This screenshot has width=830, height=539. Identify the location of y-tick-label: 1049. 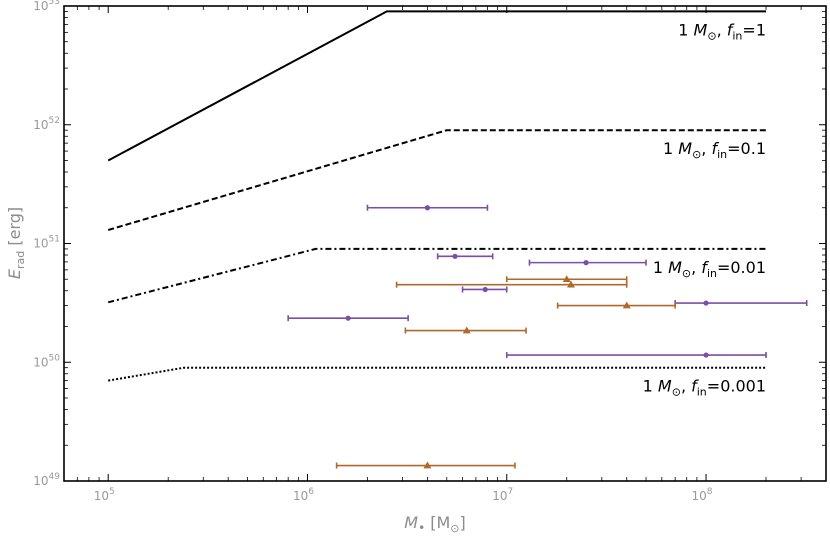
(46, 480).